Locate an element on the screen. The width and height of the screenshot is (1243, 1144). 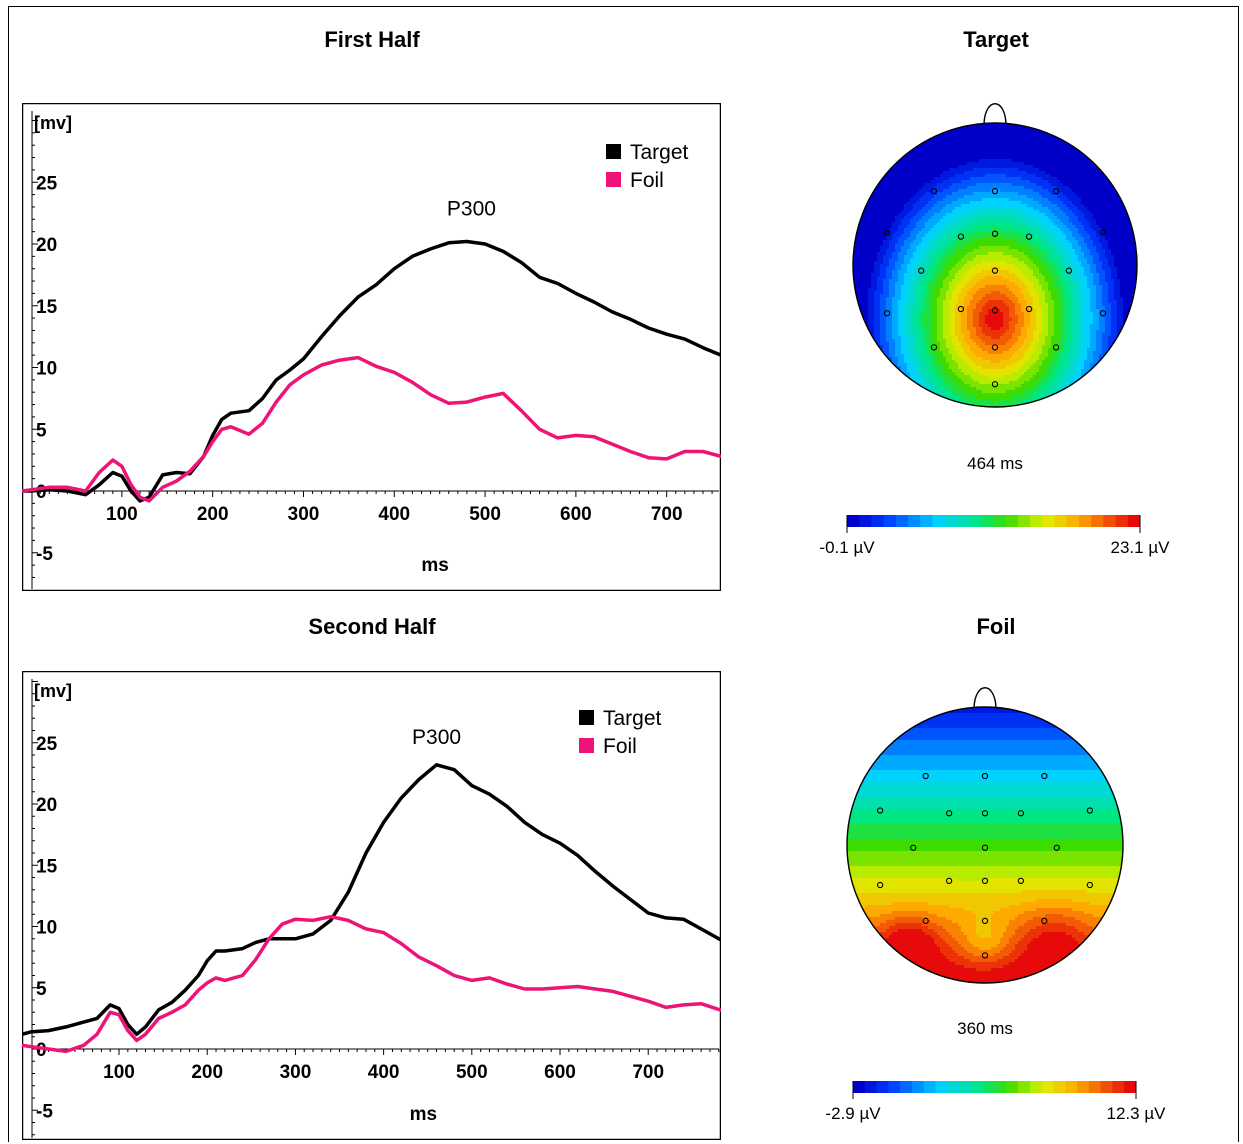
head-outline is located at coordinates (985, 845).